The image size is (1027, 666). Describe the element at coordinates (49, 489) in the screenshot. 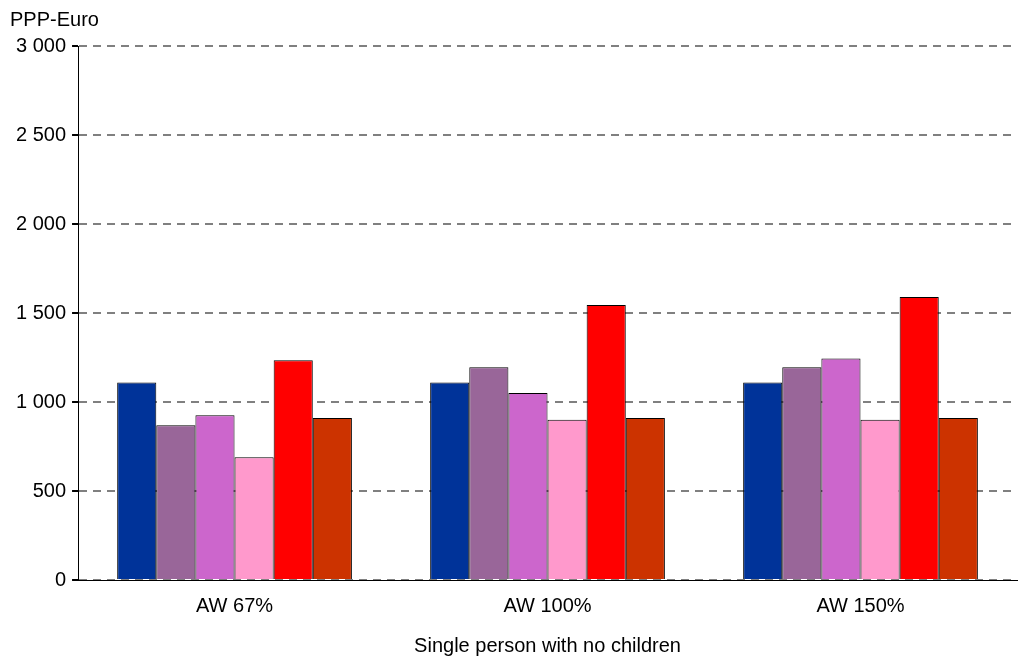

I see `y-tick-label: 500` at that location.